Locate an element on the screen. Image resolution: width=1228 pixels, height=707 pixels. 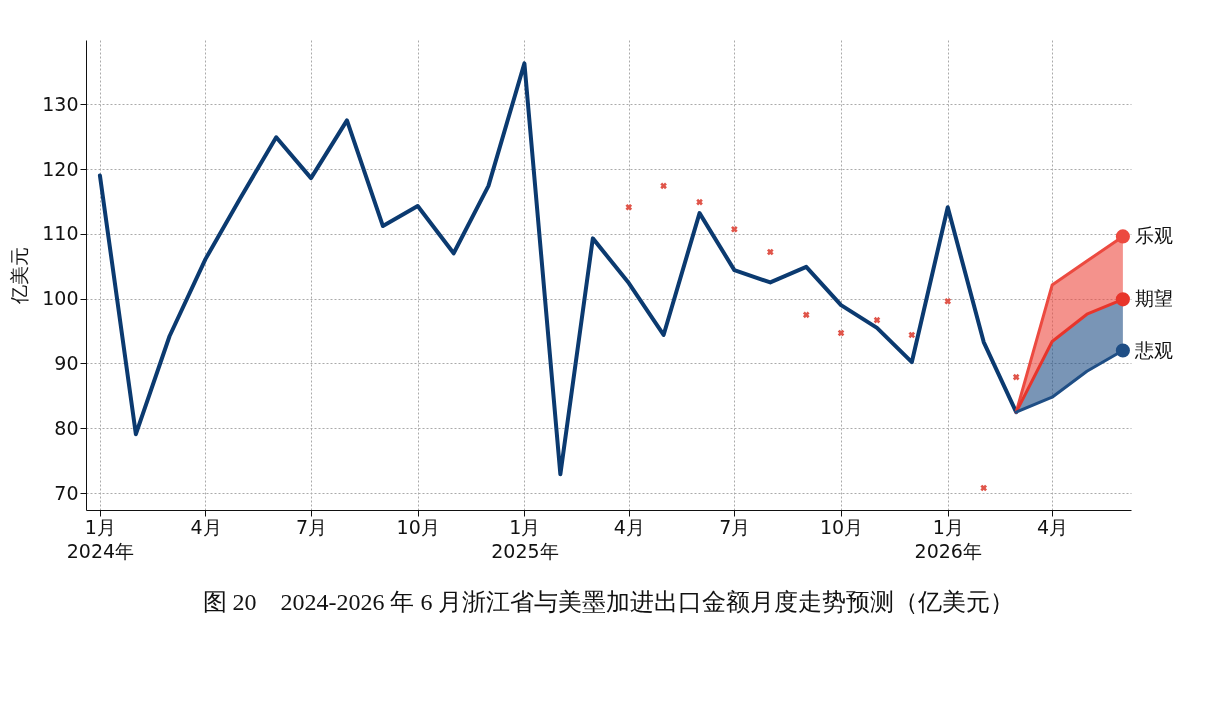
x-tick-label: 1月 2026年 is located at coordinates (948, 538).